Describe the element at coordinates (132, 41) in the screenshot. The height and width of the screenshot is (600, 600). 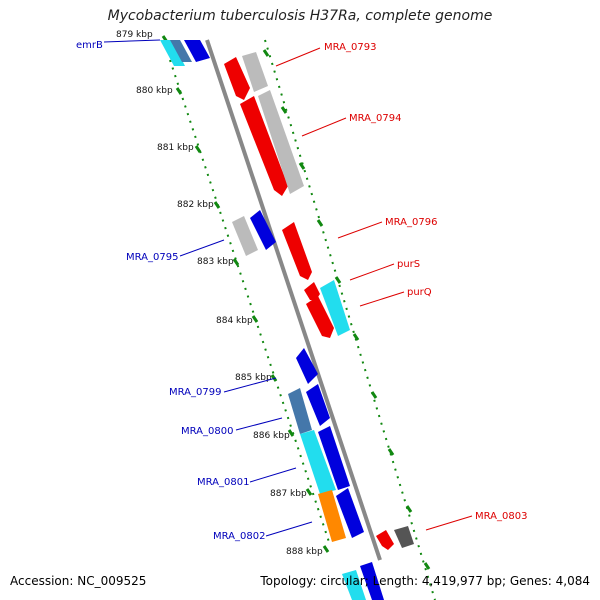
I see `leader-line-emrb` at that location.